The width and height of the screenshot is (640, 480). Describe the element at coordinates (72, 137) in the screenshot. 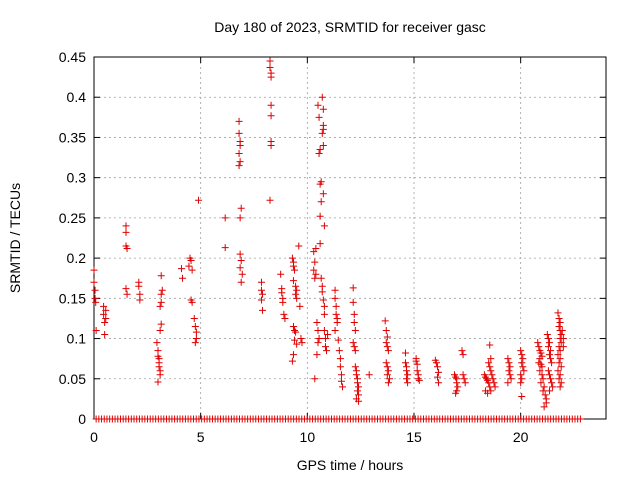

I see `y-tick-label: 0.35` at that location.